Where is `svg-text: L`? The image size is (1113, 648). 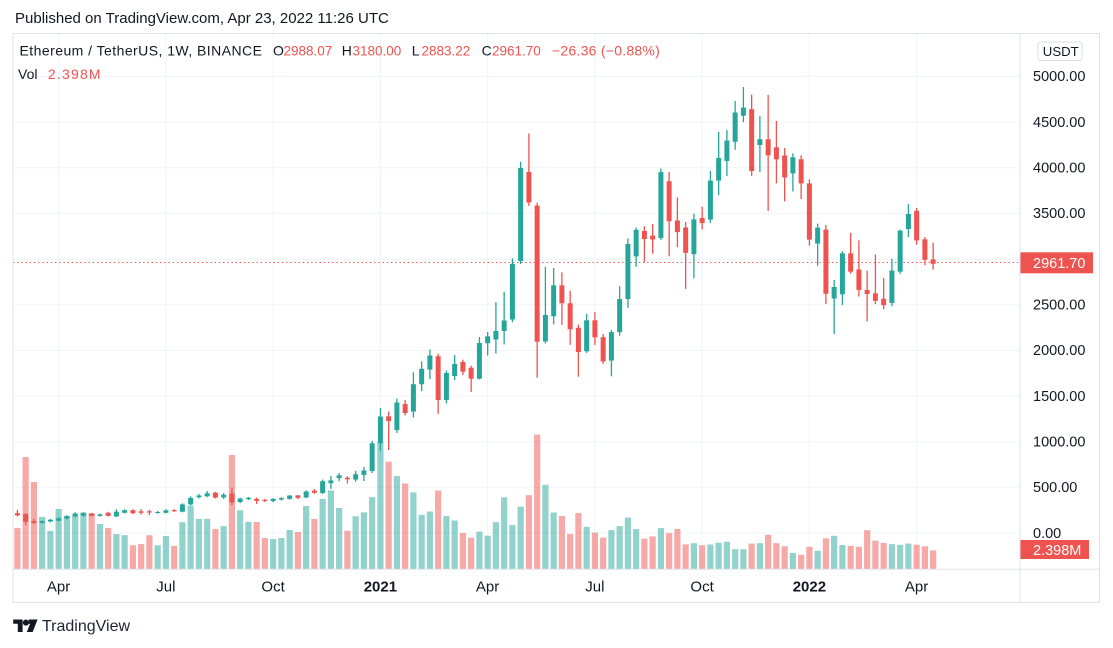
svg-text: L is located at coordinates (416, 51).